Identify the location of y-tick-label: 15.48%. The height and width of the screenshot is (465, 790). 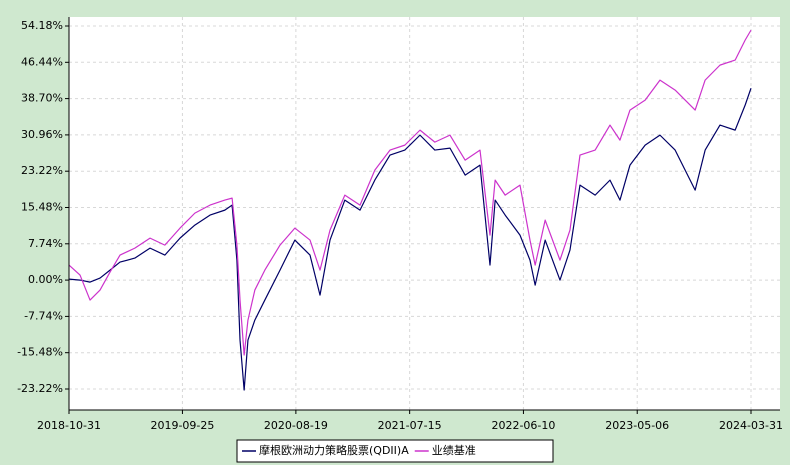
(42, 206).